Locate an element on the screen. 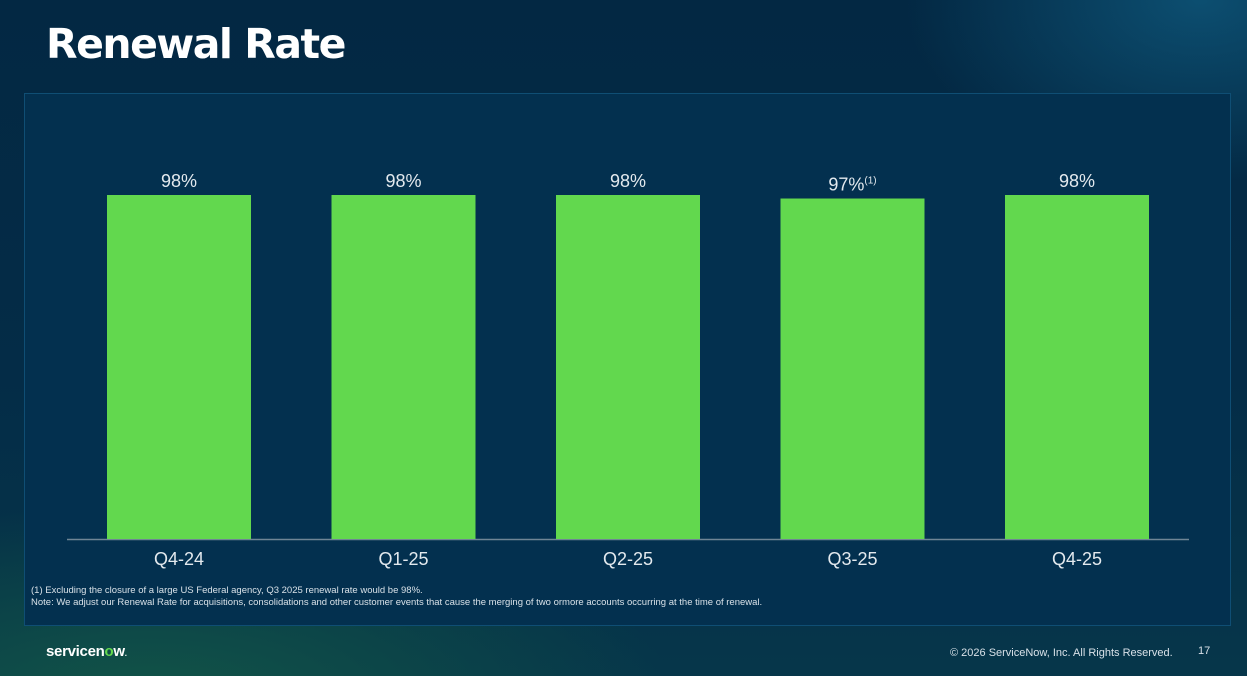 The width and height of the screenshot is (1247, 676). logo-o-glyph: o is located at coordinates (109, 651).